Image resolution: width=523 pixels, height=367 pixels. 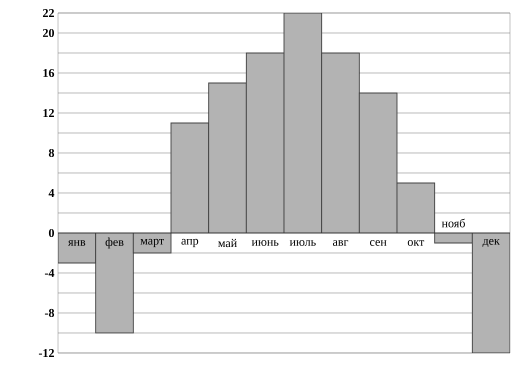 What do you see at coordinates (48, 73) in the screenshot?
I see `y-tick-label: 16` at bounding box center [48, 73].